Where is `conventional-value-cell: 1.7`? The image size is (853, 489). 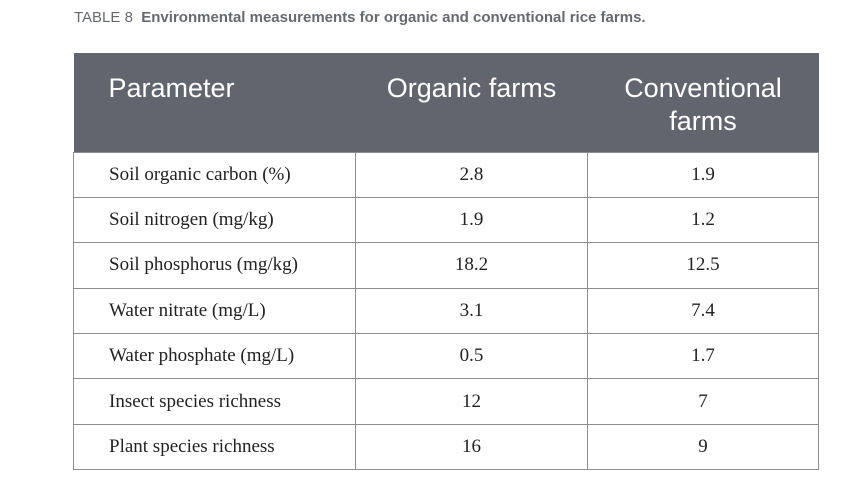
conventional-value-cell: 1.7 is located at coordinates (703, 356).